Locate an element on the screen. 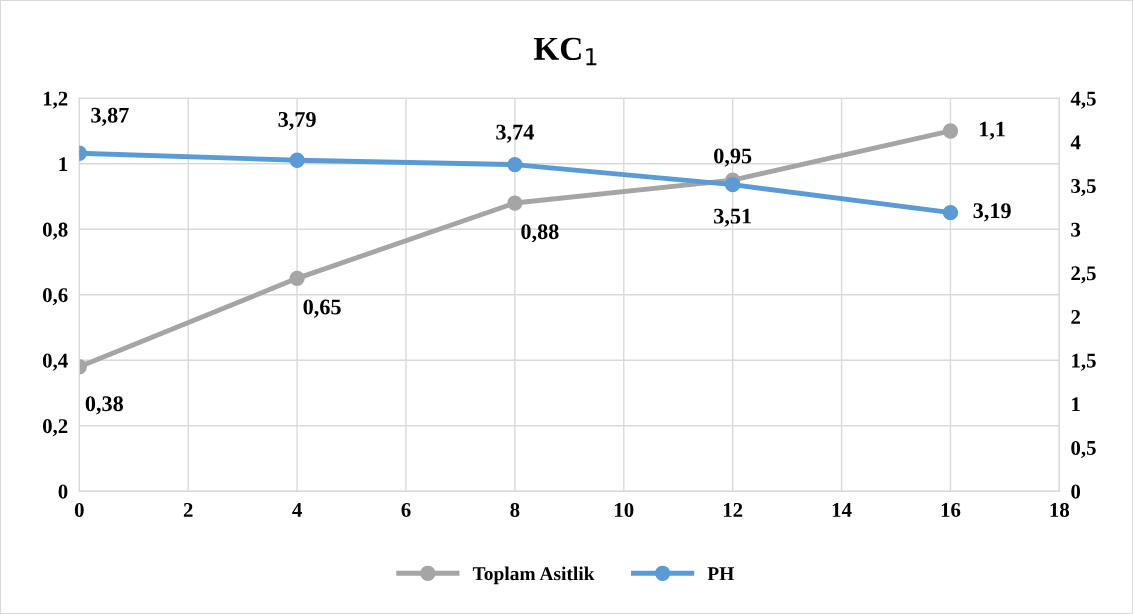 The image size is (1133, 614). x-tick-label: 12 is located at coordinates (733, 509).